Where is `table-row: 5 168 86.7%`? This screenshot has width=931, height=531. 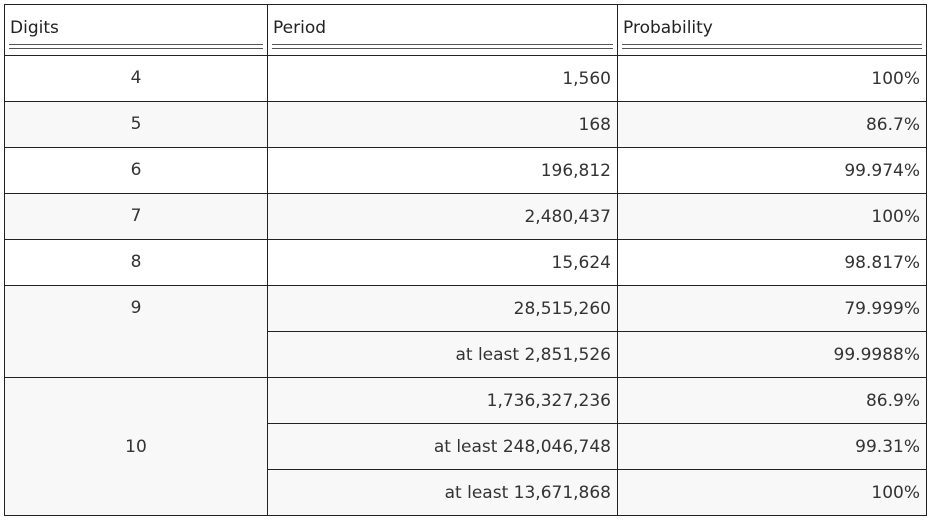 table-row: 5 168 86.7% is located at coordinates (465, 124).